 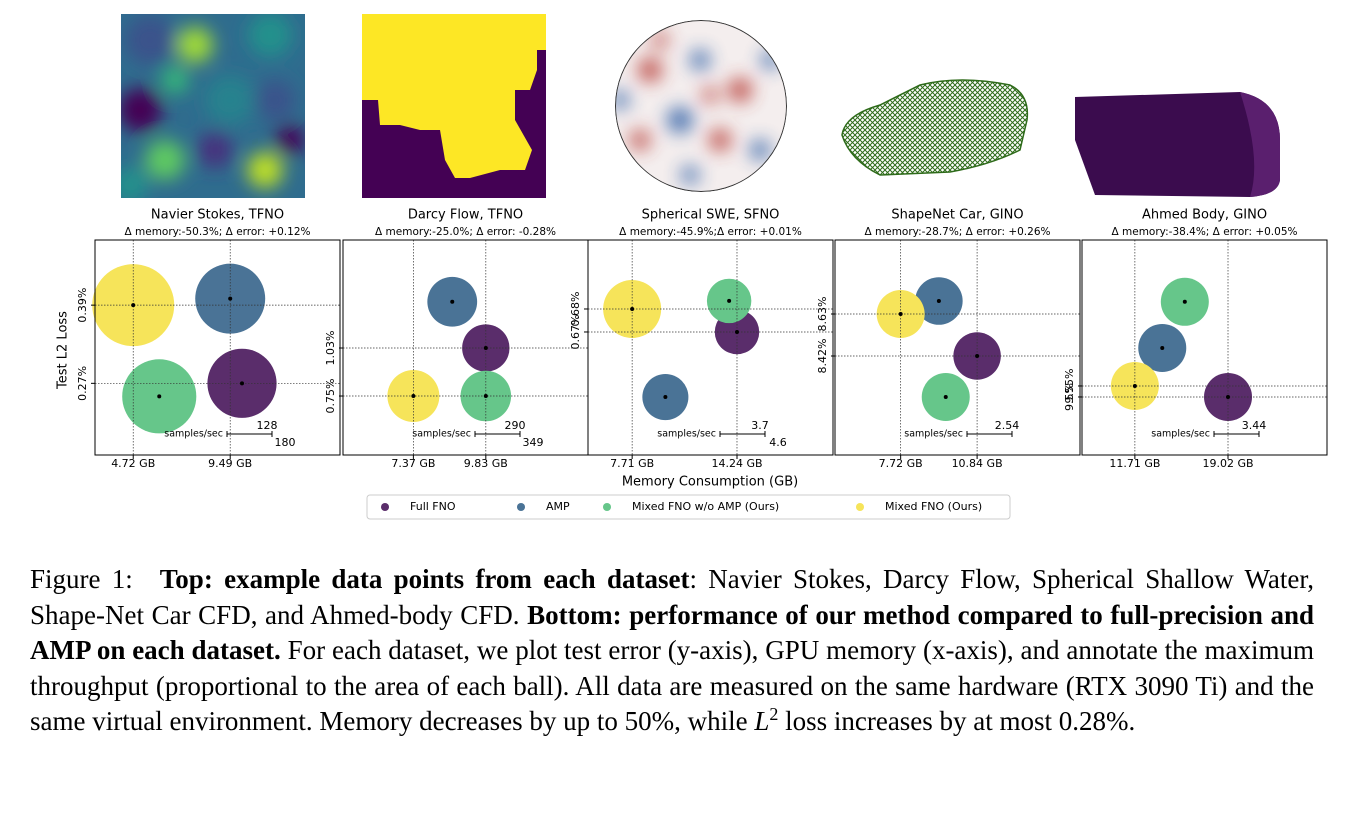 What do you see at coordinates (486, 463) in the screenshot?
I see `x-tick-label: 9.83 GB` at bounding box center [486, 463].